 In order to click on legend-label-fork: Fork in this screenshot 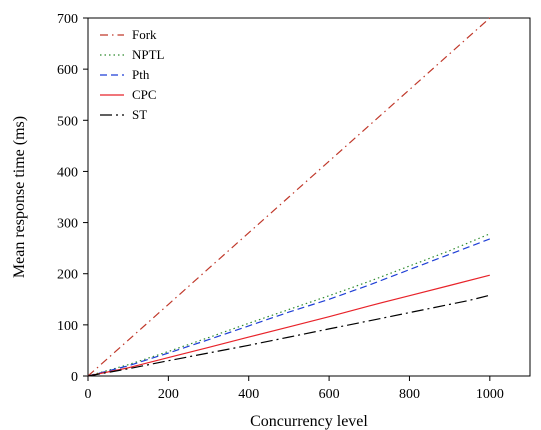, I will do `click(144, 34)`.